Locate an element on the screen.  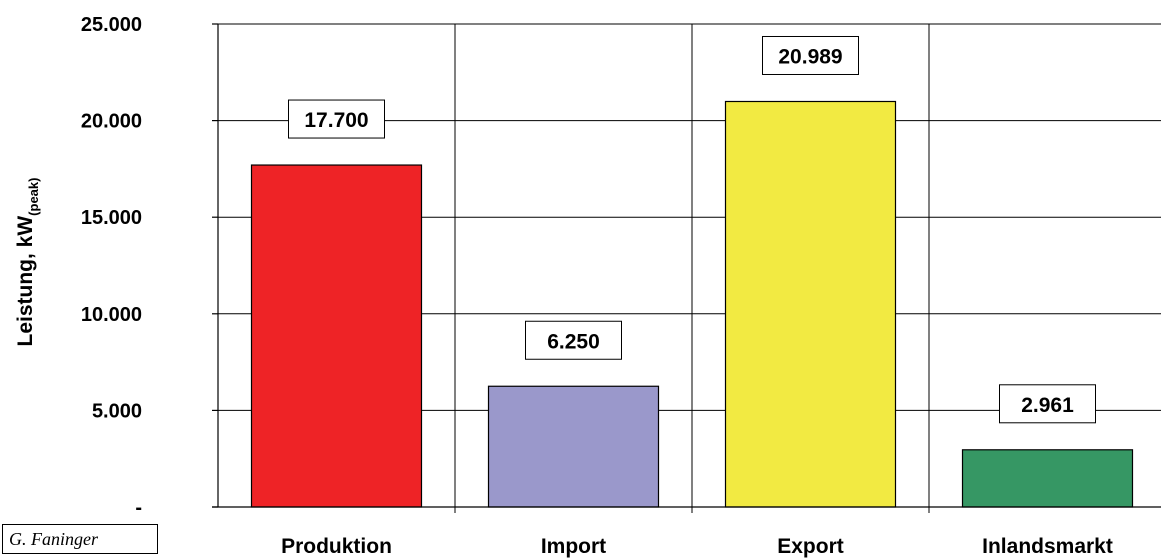
y-tick-label: - is located at coordinates (138, 508).